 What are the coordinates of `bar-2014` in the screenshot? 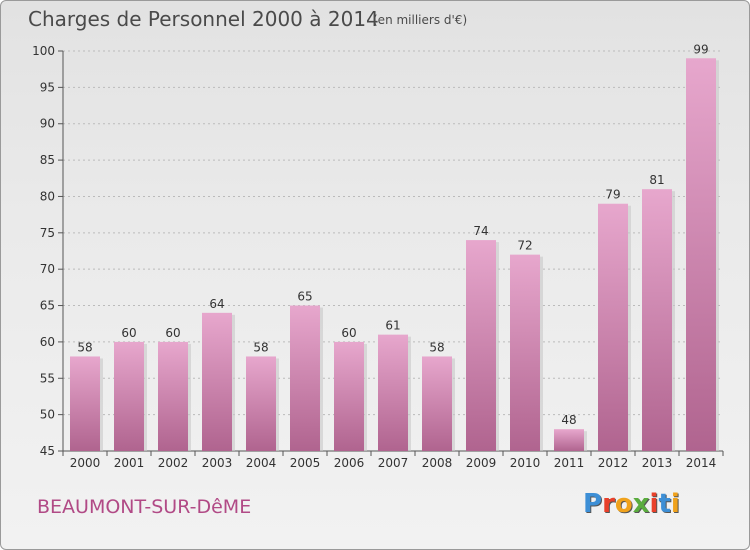 It's located at (701, 254).